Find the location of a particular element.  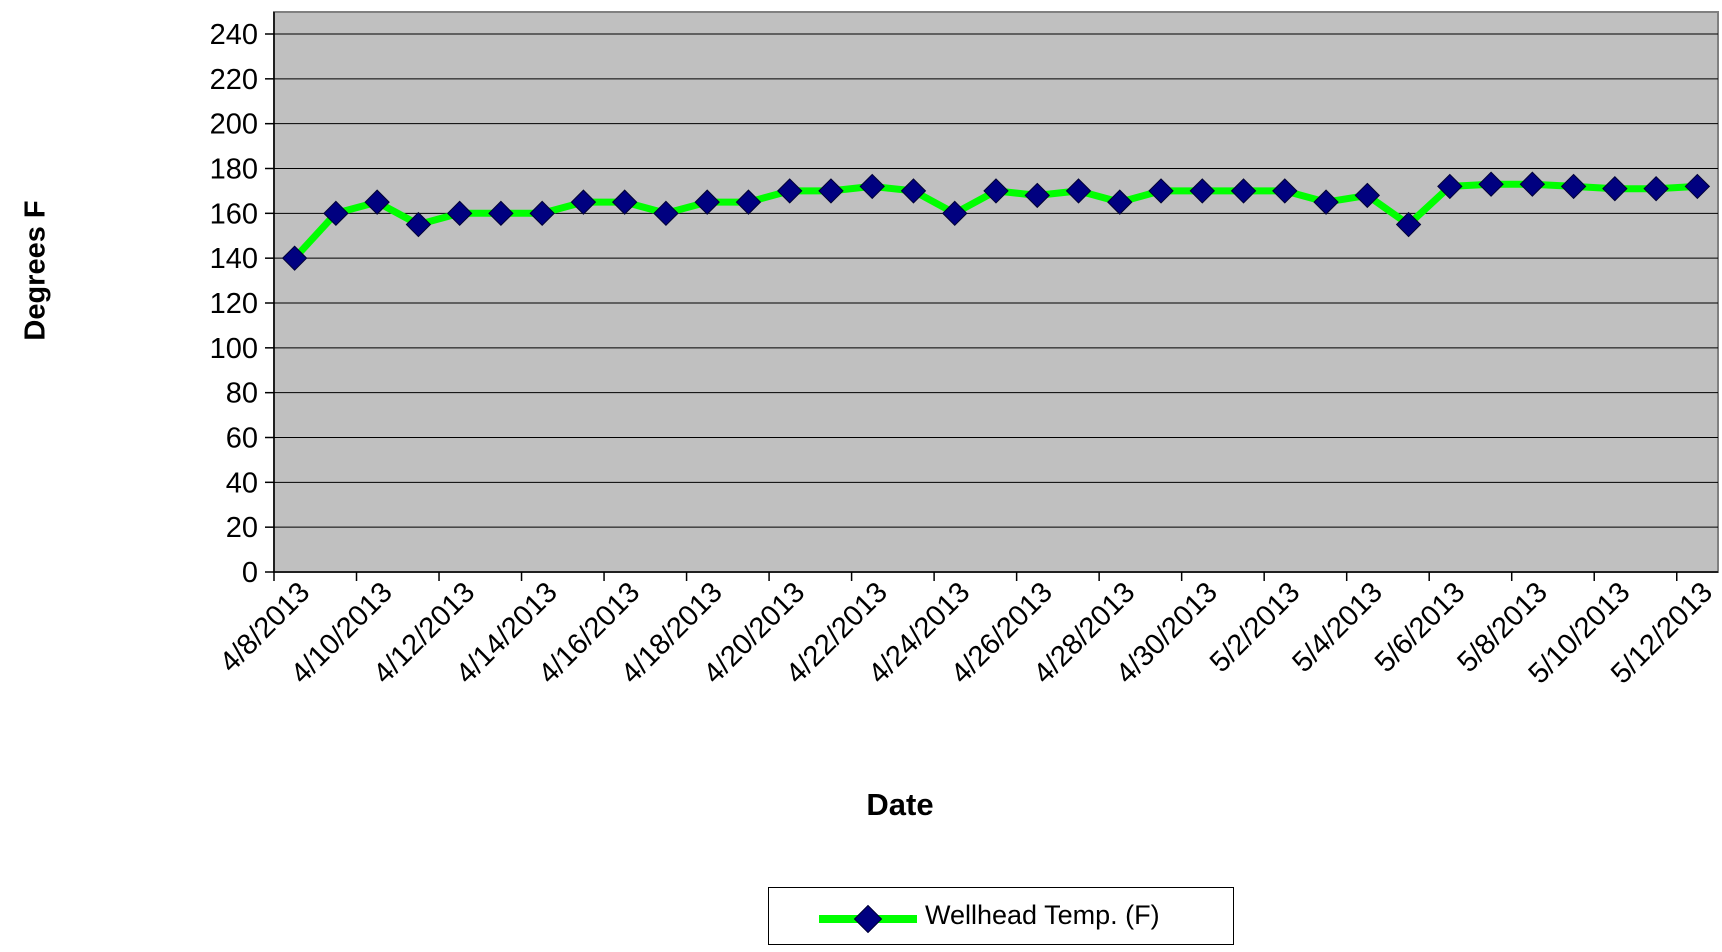

y-tick-label: 140 is located at coordinates (234, 259).